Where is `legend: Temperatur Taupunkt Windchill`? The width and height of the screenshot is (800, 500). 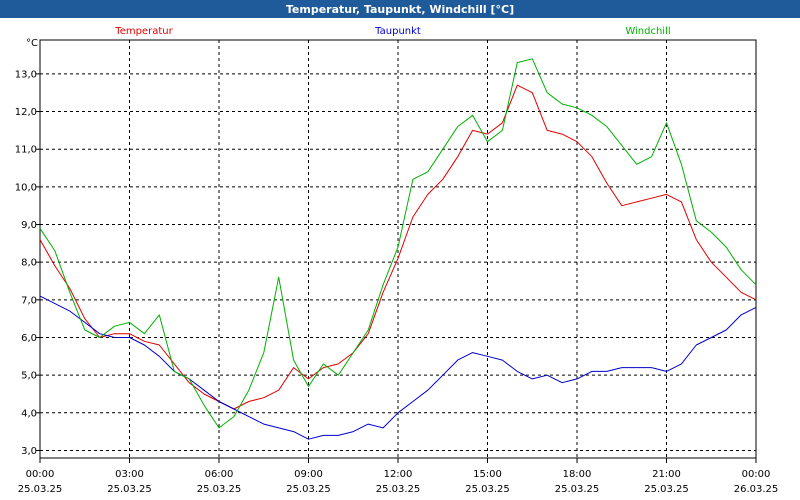 legend: Temperatur Taupunkt Windchill is located at coordinates (392, 31).